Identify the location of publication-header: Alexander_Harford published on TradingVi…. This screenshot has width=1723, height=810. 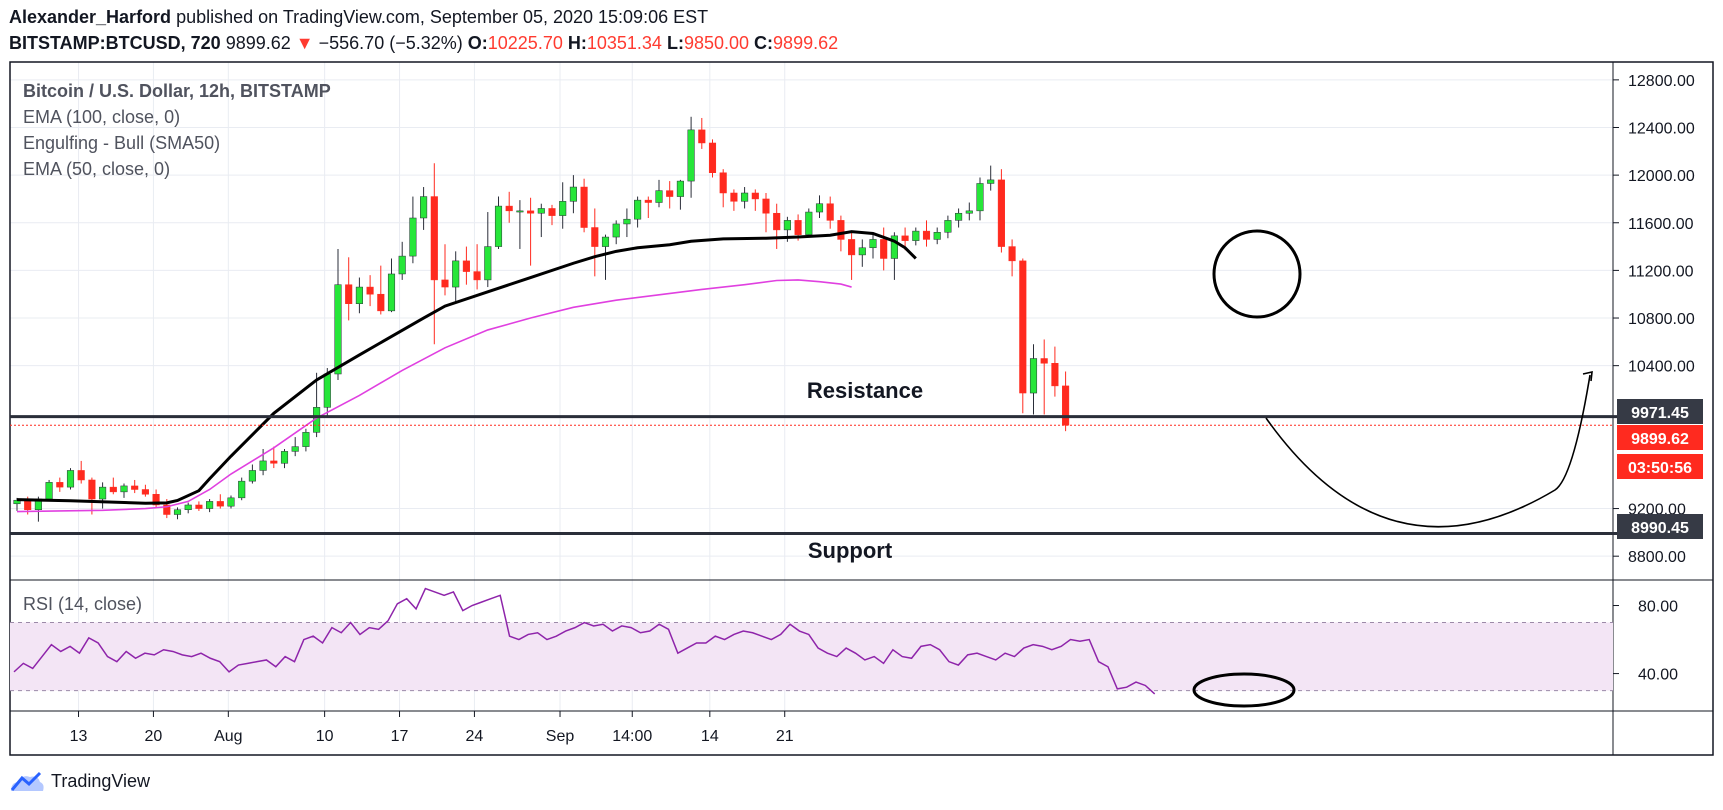
(358, 17).